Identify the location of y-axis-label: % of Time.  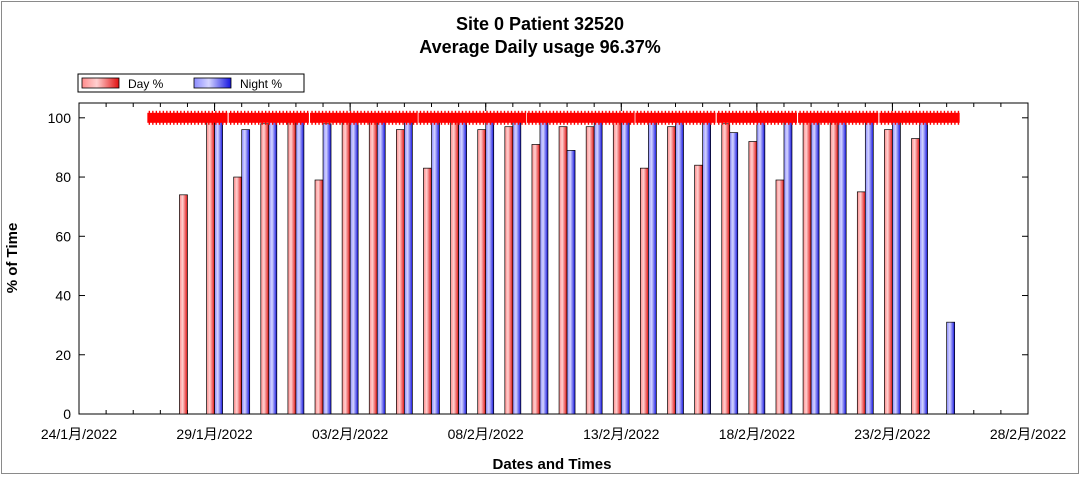
(12, 258).